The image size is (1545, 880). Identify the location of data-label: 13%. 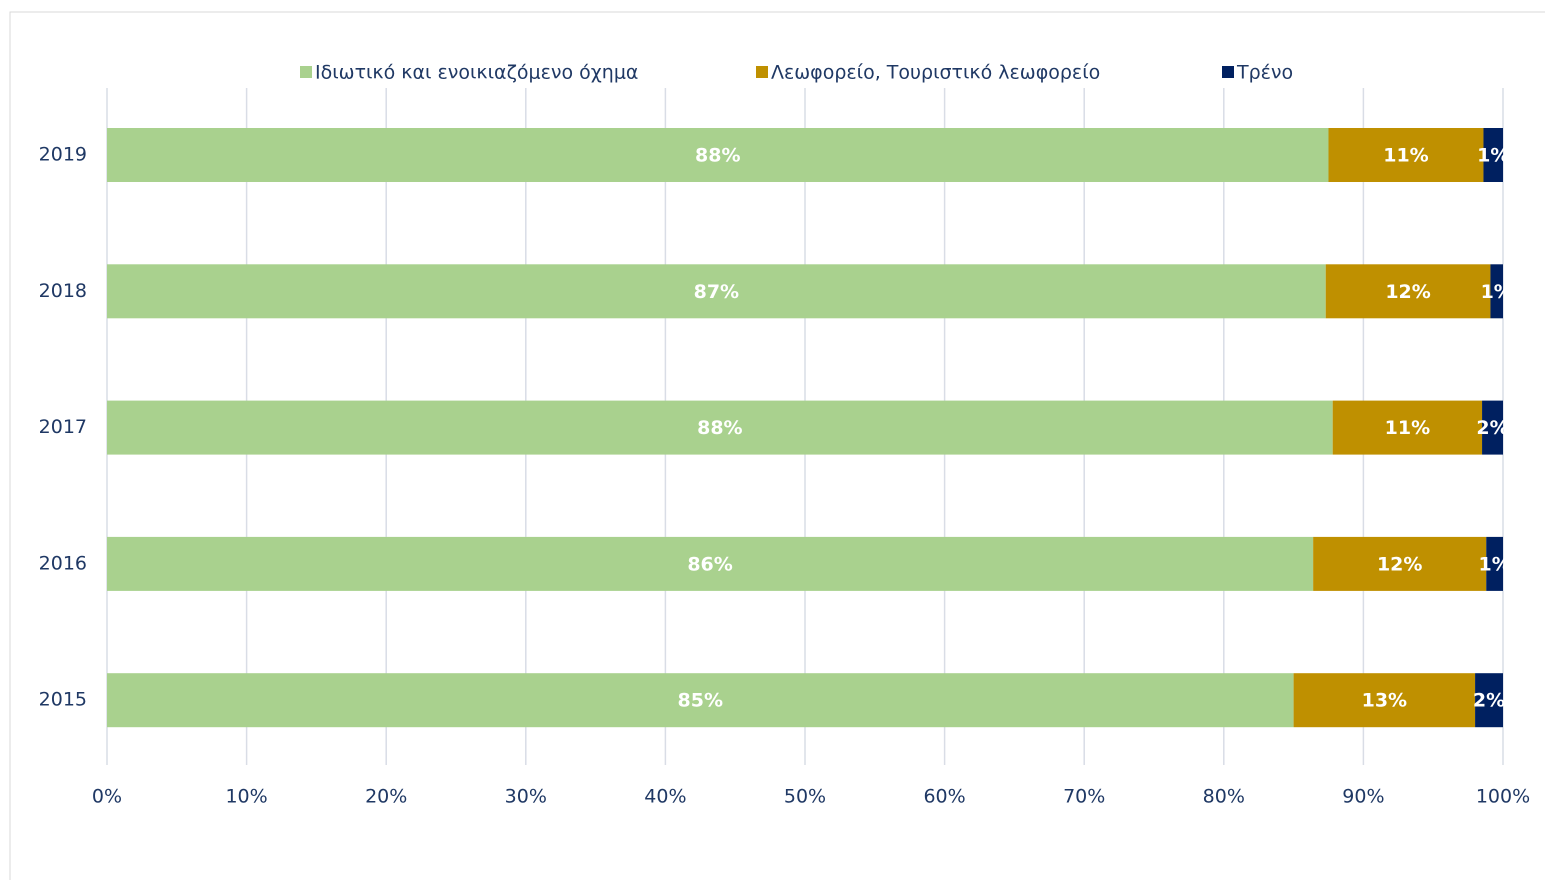
(1384, 701).